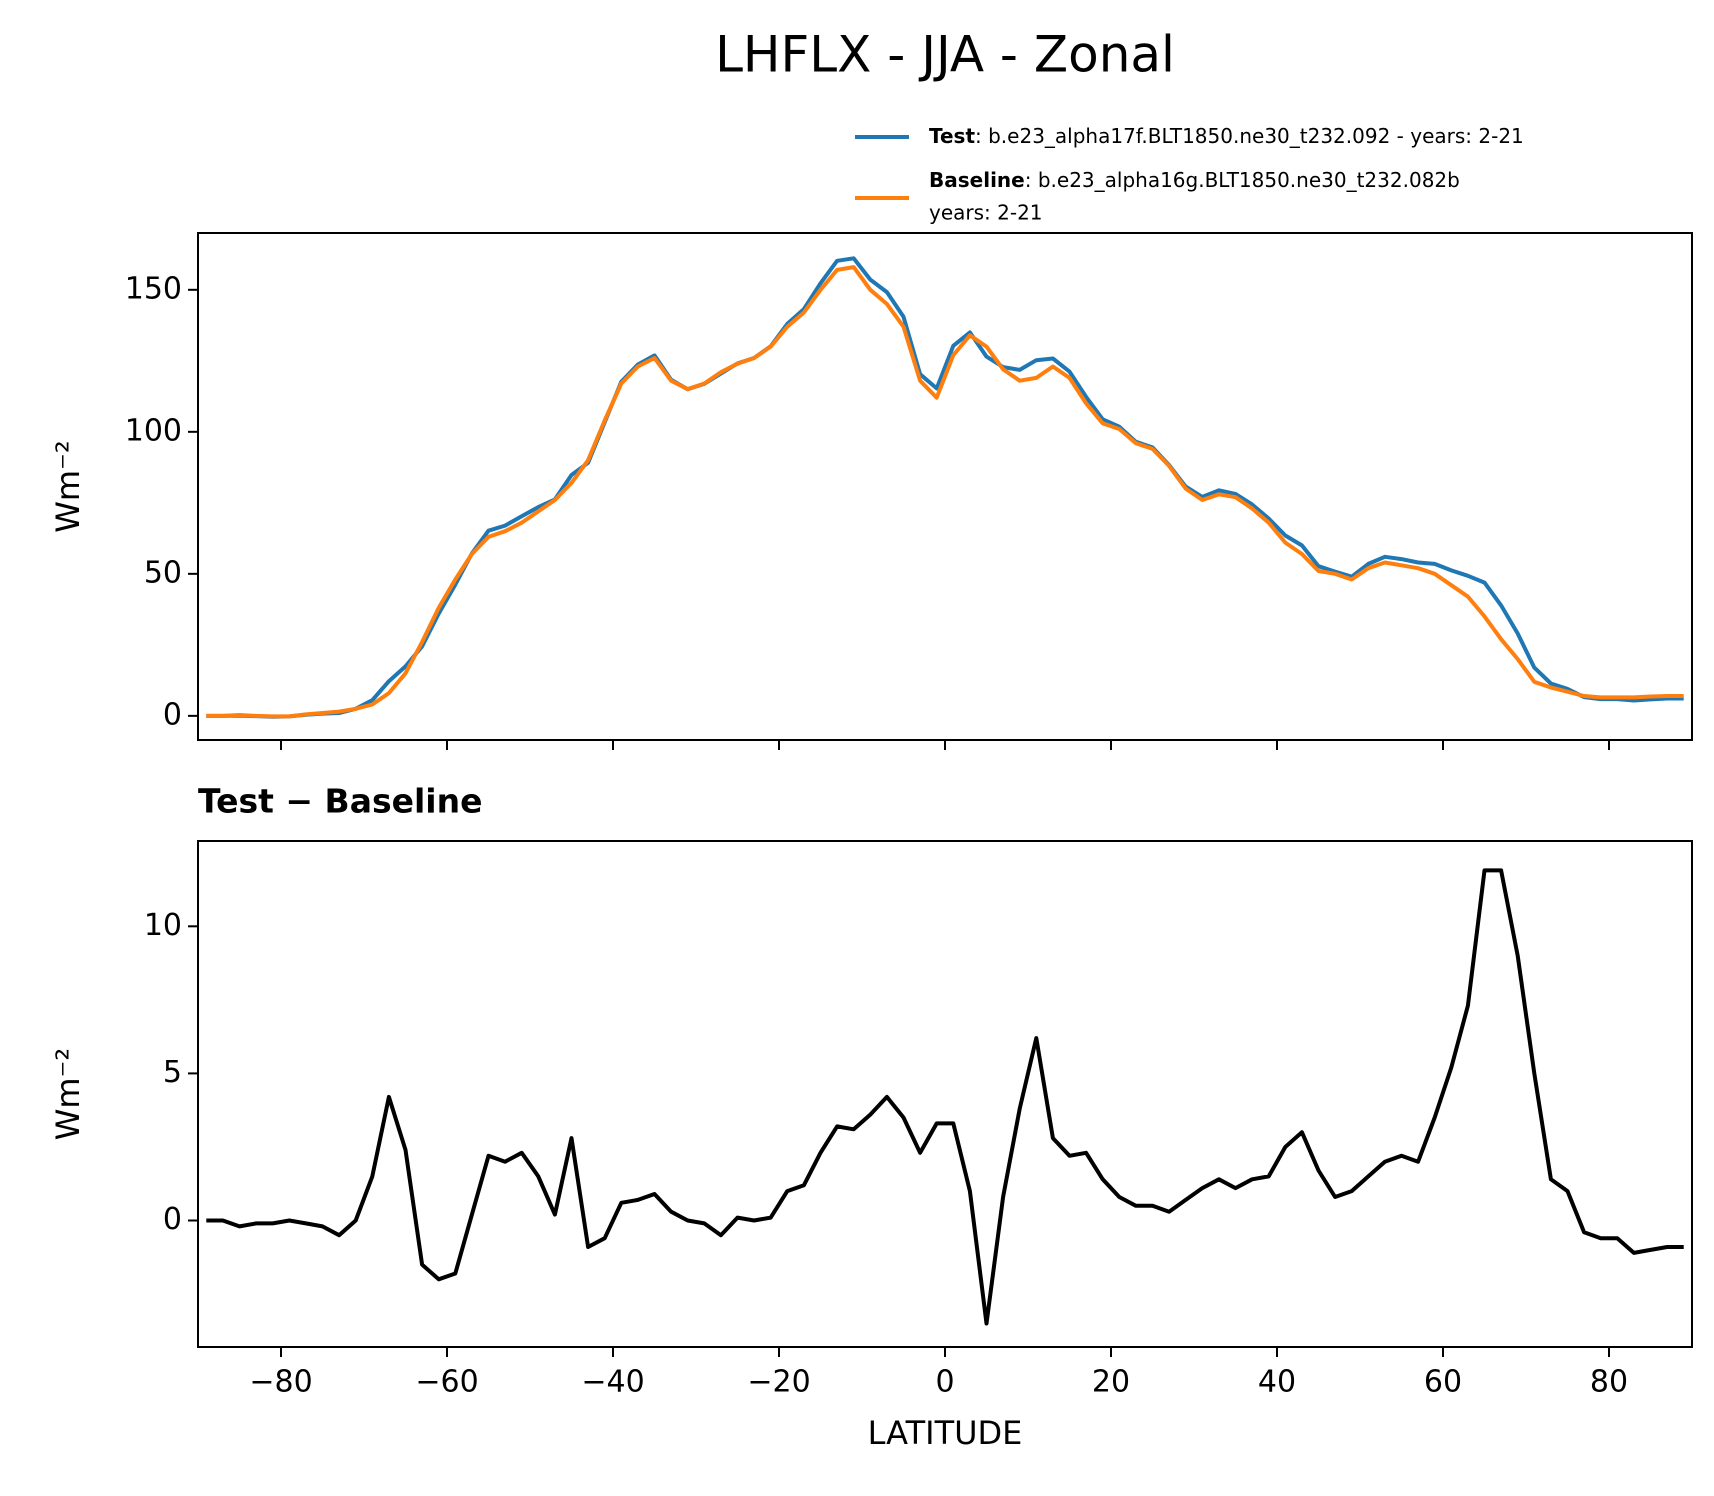 This screenshot has height=1496, width=1714. Describe the element at coordinates (280, 1382) in the screenshot. I see `x-tick-label: −80` at that location.